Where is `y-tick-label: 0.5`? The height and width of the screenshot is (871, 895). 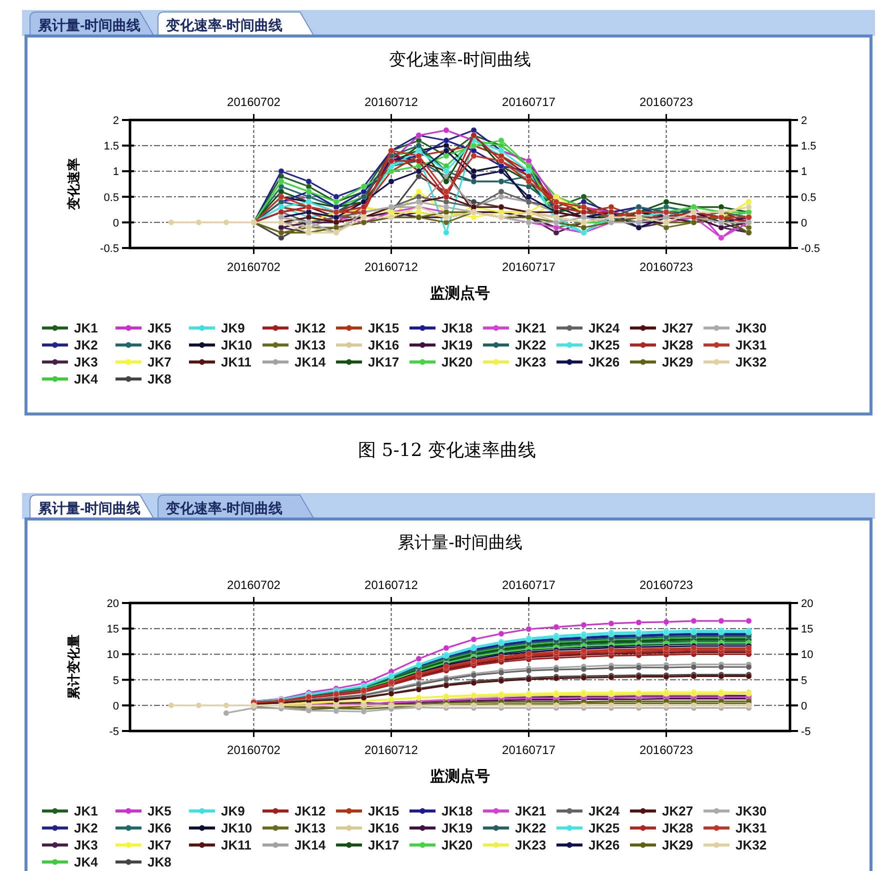 y-tick-label: 0.5 is located at coordinates (111, 198).